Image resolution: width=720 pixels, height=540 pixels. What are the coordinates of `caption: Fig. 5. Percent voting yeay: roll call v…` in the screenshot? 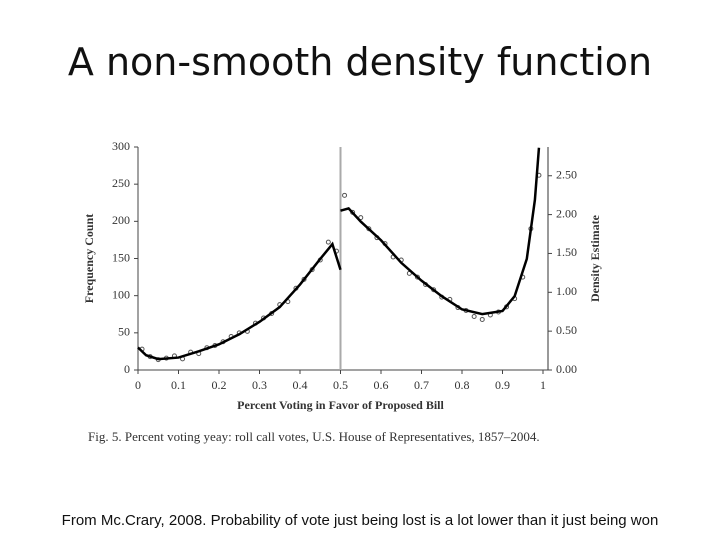 It's located at (314, 436).